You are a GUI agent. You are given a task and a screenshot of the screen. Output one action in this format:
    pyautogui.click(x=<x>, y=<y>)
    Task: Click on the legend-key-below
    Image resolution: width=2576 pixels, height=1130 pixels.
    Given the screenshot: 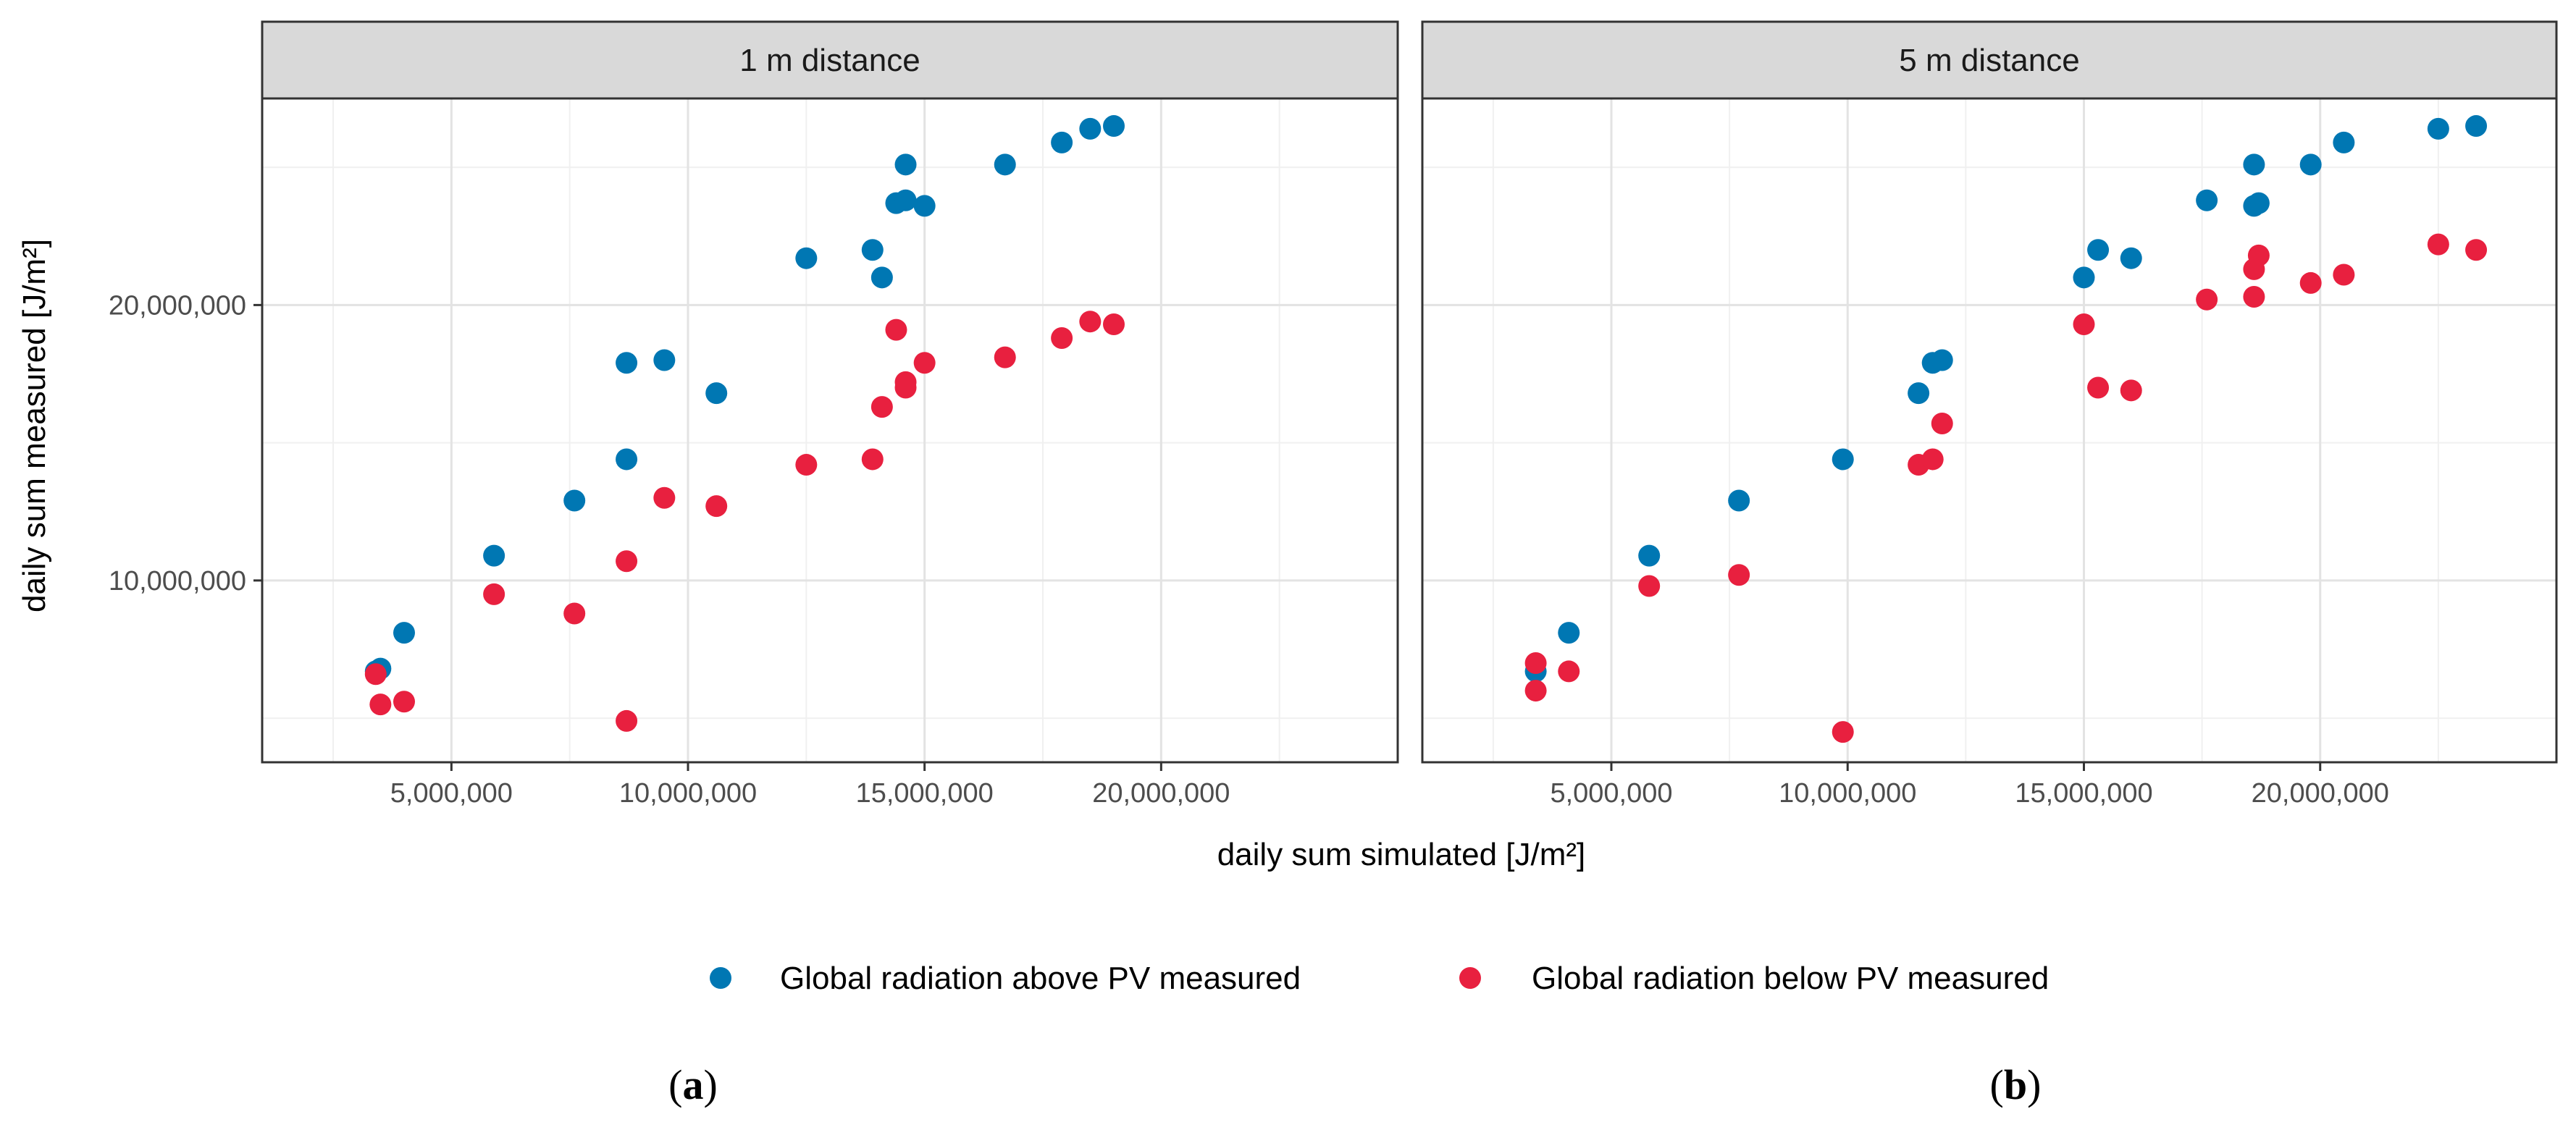 What is the action you would take?
    pyautogui.click(x=1470, y=978)
    